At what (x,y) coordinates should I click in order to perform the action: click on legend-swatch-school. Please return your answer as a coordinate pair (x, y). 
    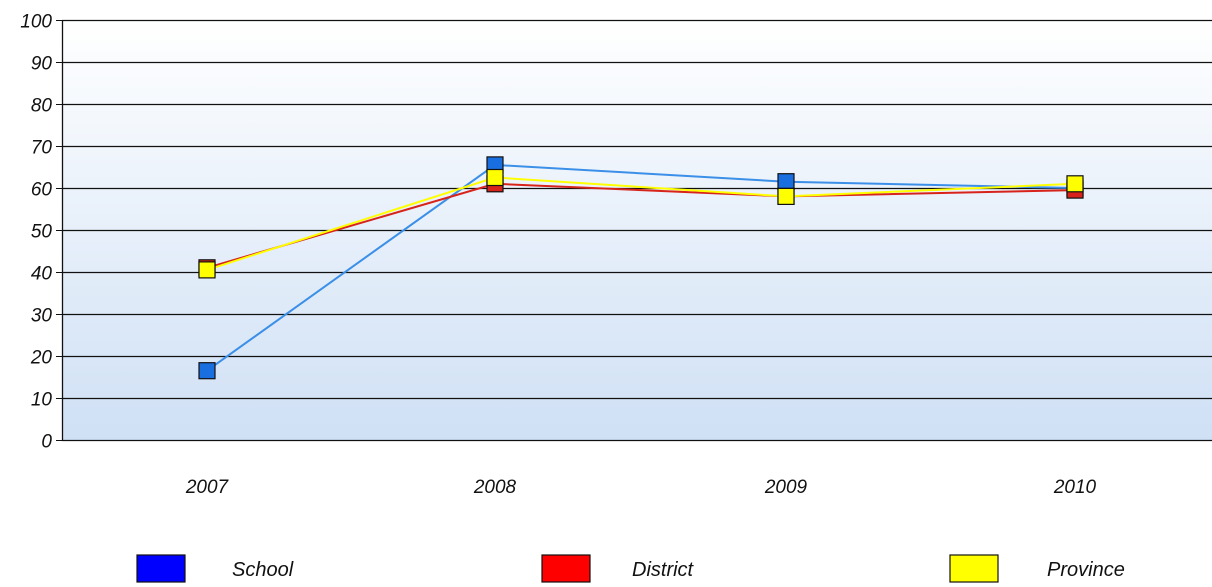
    Looking at the image, I should click on (161, 568).